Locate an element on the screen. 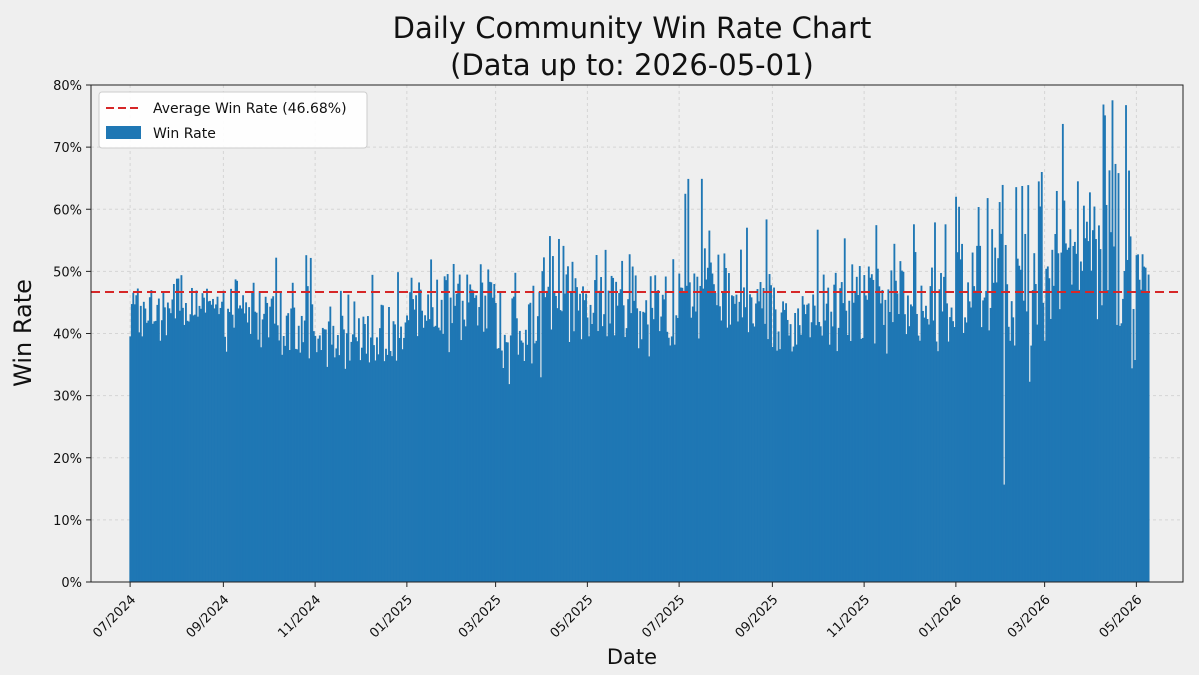 Image resolution: width=1199 pixels, height=675 pixels. legend-average-label: Average Win Rate (46.68%) is located at coordinates (250, 109).